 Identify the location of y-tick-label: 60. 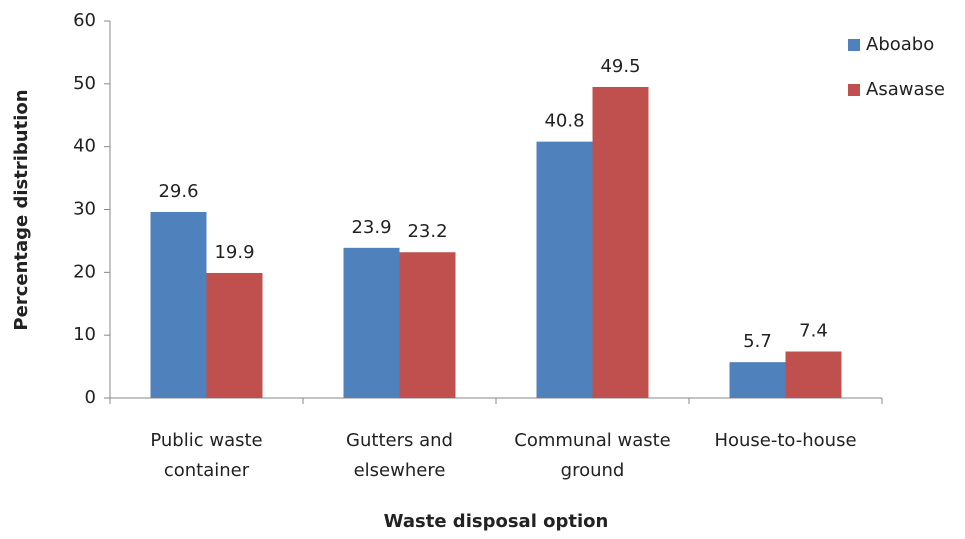
(84, 20).